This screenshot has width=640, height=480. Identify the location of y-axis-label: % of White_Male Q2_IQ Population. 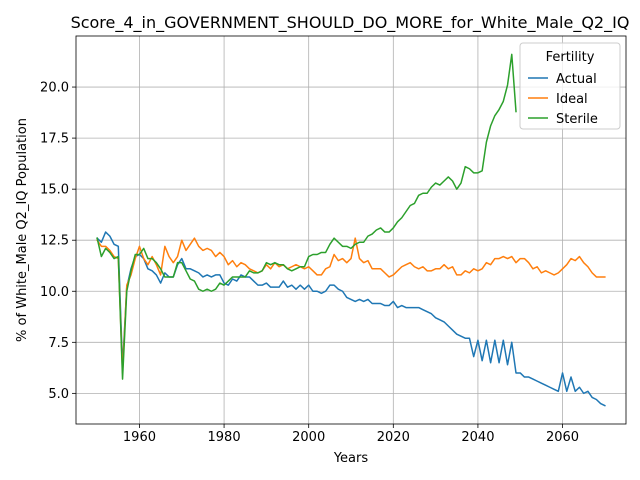
(22, 230).